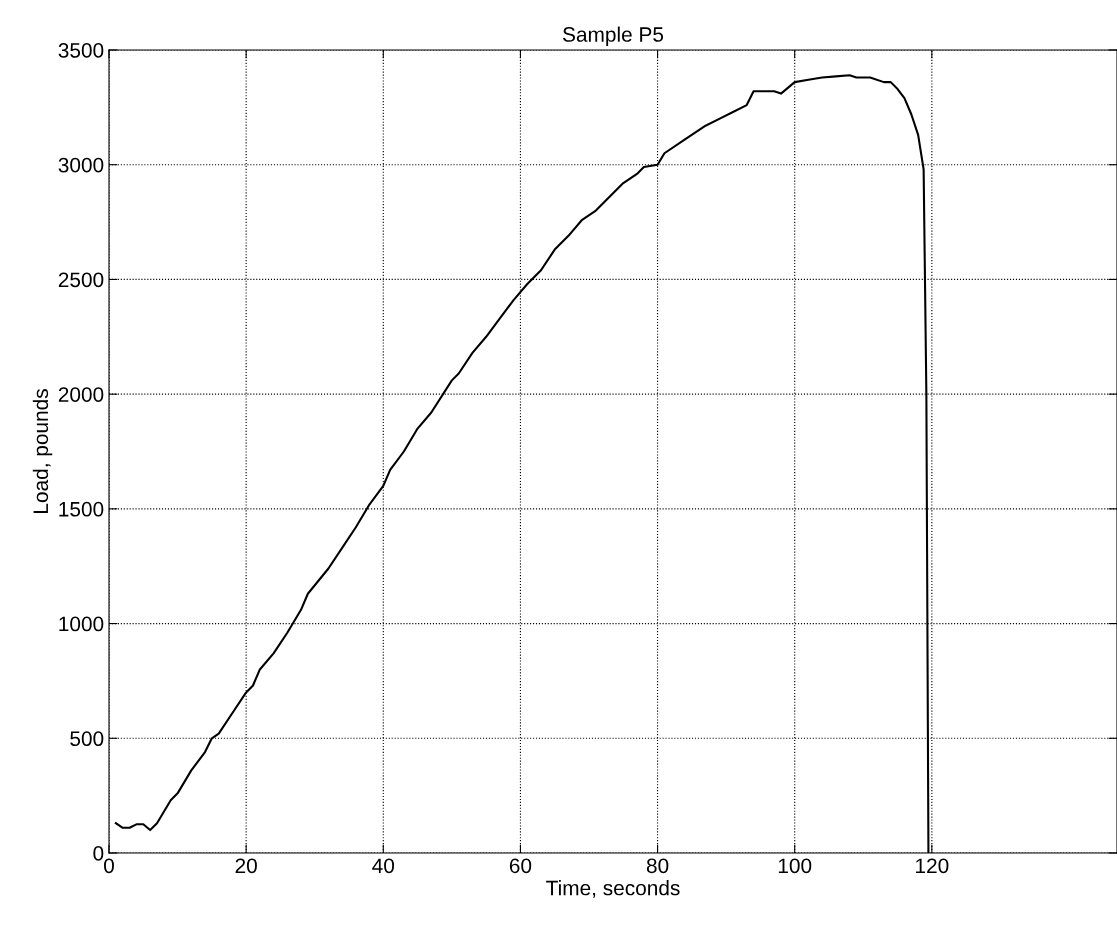 This screenshot has width=1117, height=926. Describe the element at coordinates (520, 866) in the screenshot. I see `x-tick-label: 60` at that location.